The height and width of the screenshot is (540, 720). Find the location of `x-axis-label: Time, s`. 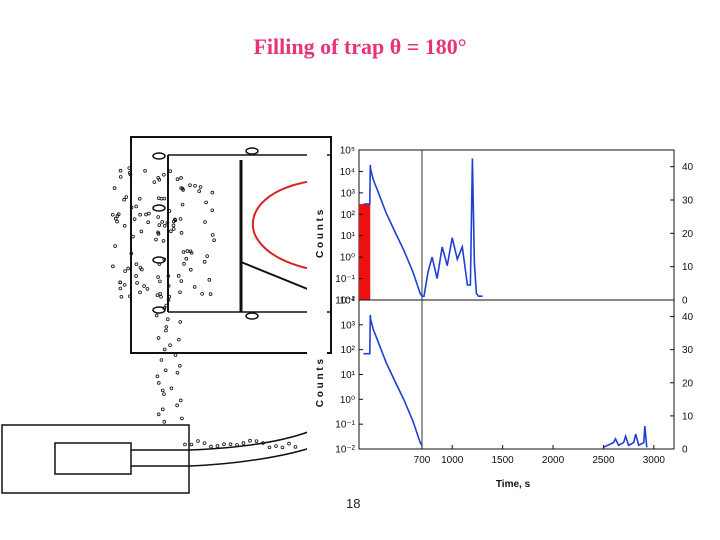

x-axis-label: Time, s is located at coordinates (513, 484).